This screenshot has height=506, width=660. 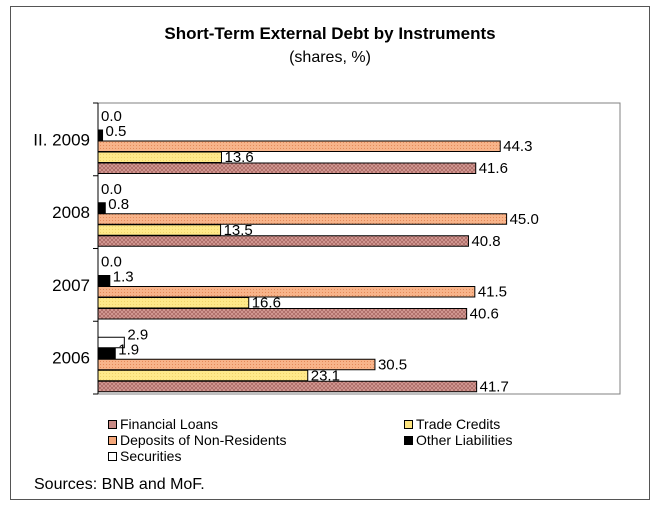 What do you see at coordinates (71, 212) in the screenshot?
I see `y-tick-label-2008: 2008` at bounding box center [71, 212].